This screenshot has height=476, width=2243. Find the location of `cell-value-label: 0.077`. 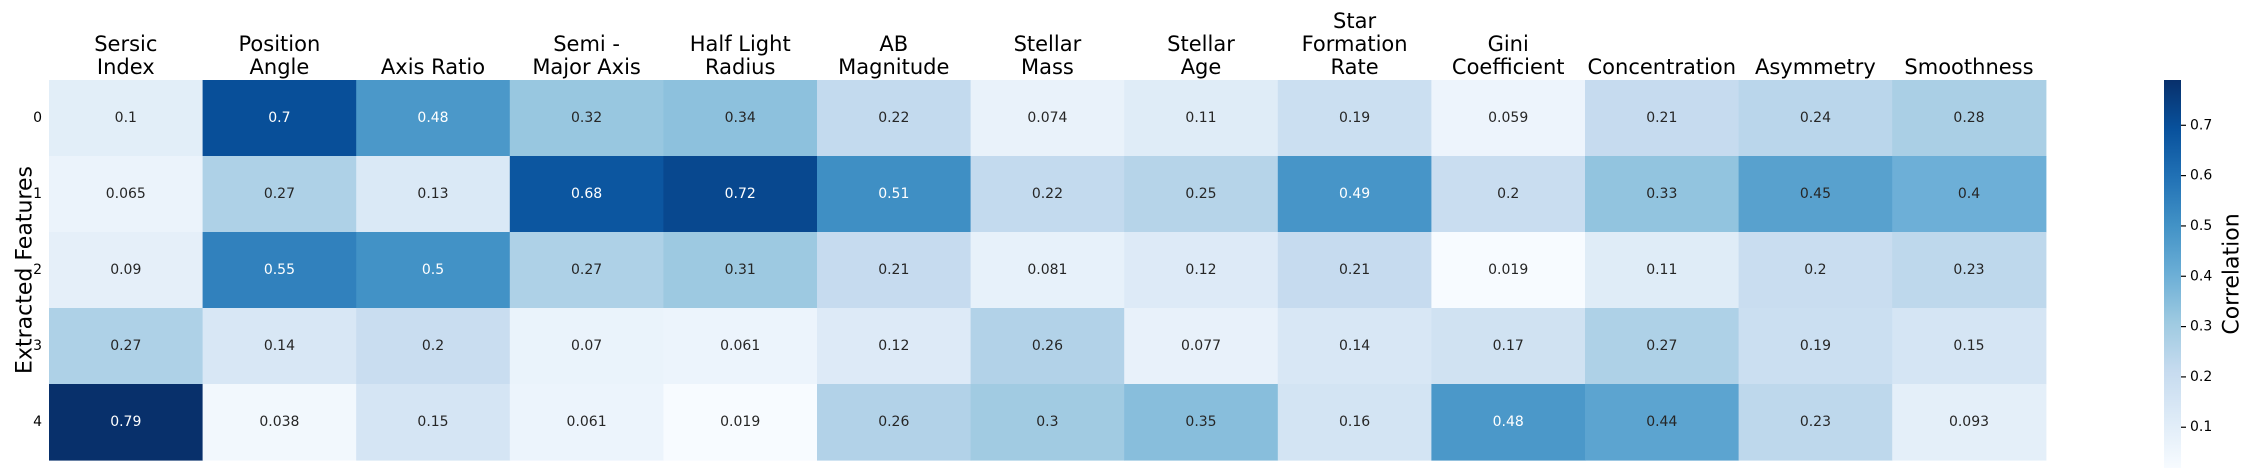

cell-value-label: 0.077 is located at coordinates (1201, 346).